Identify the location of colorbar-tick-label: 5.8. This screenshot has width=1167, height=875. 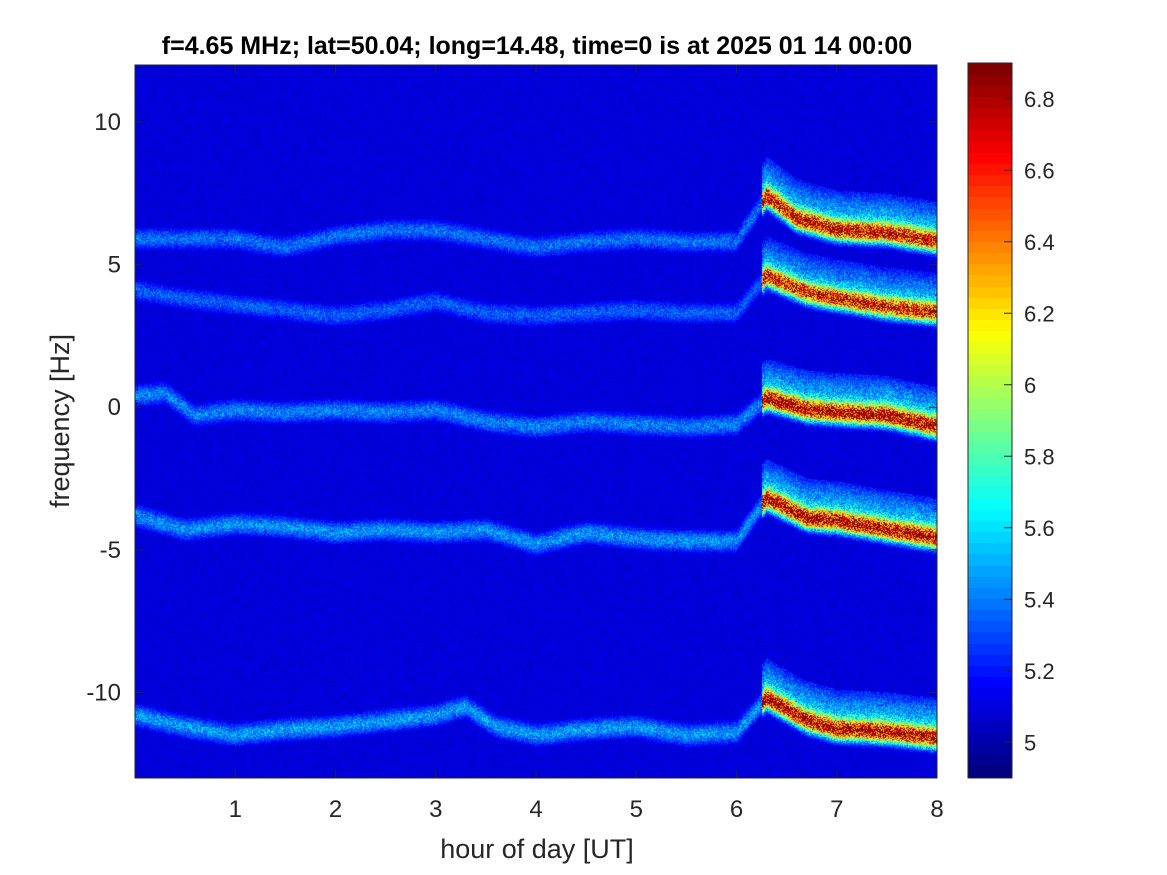
(1039, 456).